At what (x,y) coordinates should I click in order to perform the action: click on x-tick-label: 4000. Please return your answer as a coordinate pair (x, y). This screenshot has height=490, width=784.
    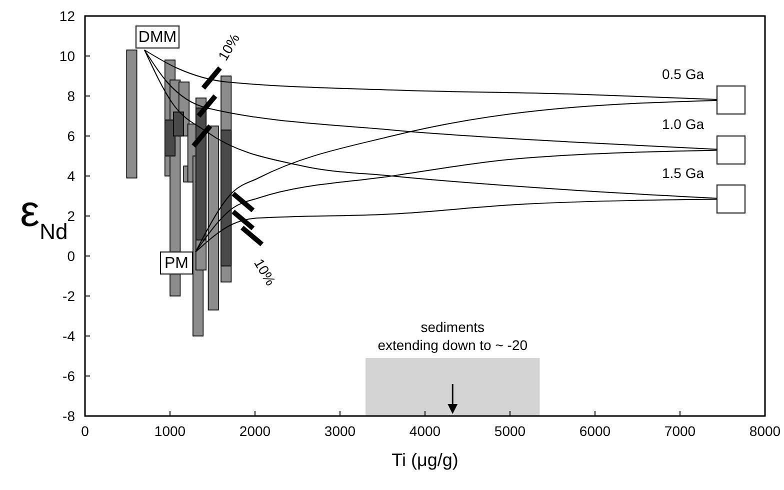
    Looking at the image, I should click on (425, 431).